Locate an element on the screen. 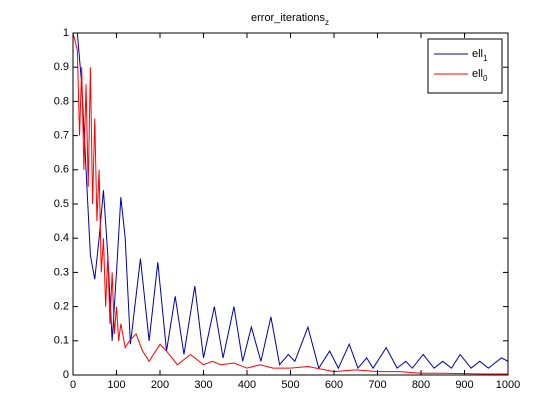 The height and width of the screenshot is (420, 560). y-tick-label: 0.7 is located at coordinates (61, 136).